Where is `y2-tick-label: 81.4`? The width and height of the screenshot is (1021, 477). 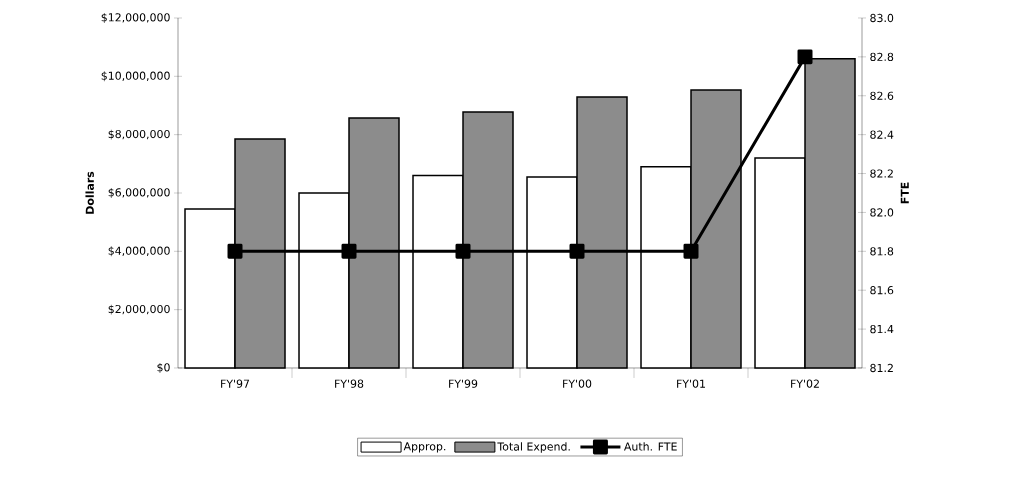 y2-tick-label: 81.4 is located at coordinates (882, 329).